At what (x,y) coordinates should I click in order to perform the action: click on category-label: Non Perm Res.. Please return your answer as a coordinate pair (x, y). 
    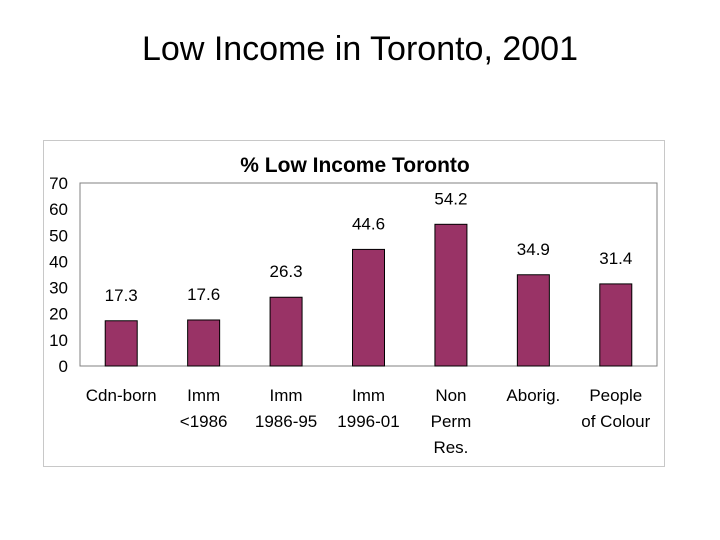
    Looking at the image, I should click on (451, 421).